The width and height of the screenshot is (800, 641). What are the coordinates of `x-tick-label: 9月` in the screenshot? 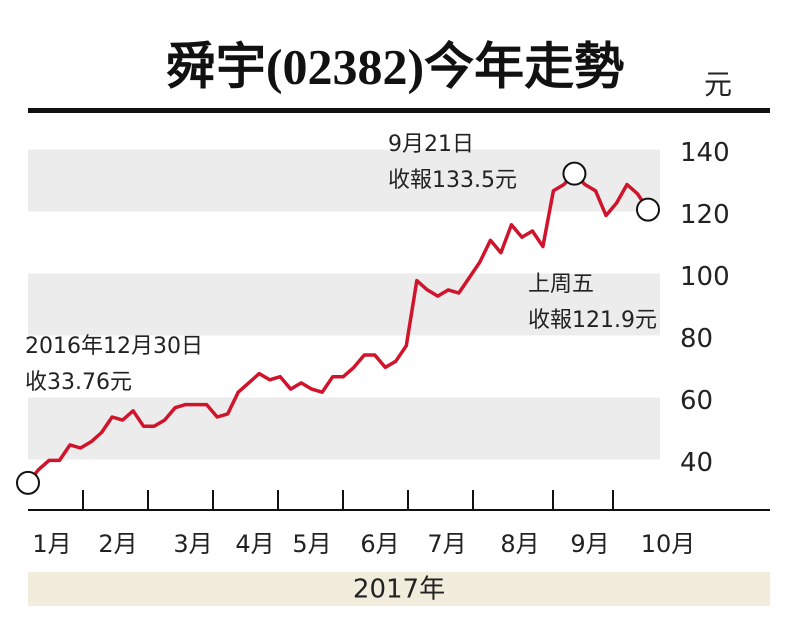 It's located at (589, 544).